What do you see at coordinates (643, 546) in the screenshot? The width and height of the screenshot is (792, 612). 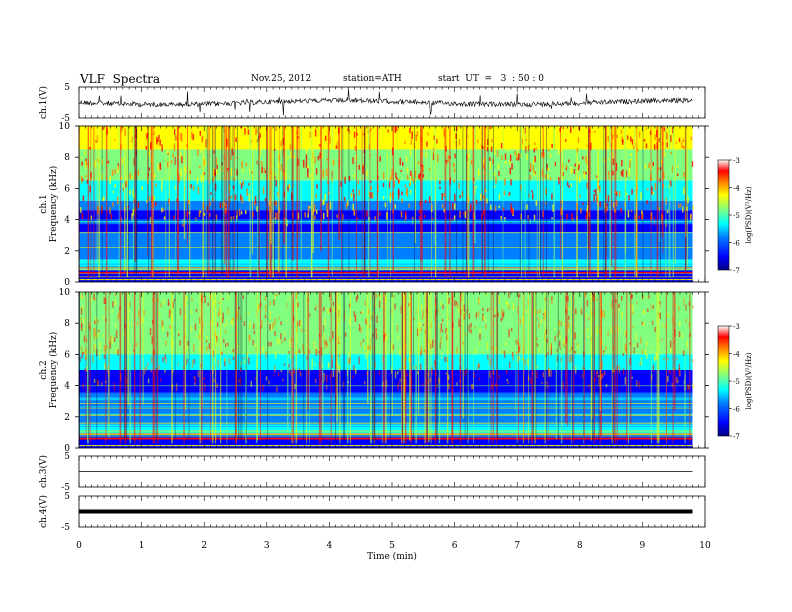 I see `x-tick-label: 9` at bounding box center [643, 546].